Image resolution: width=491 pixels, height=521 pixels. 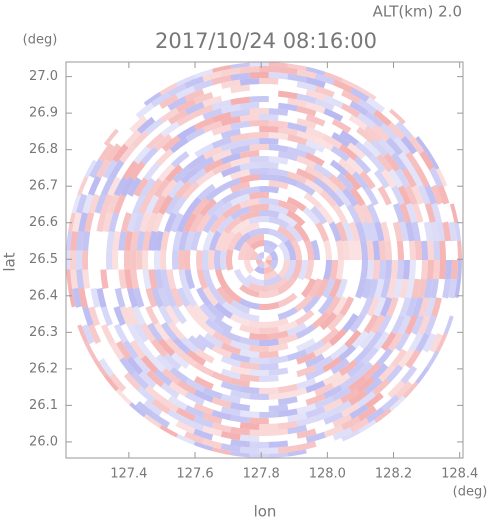 I want to click on chart-title: 2017/10/24 08:16:00, so click(x=266, y=41).